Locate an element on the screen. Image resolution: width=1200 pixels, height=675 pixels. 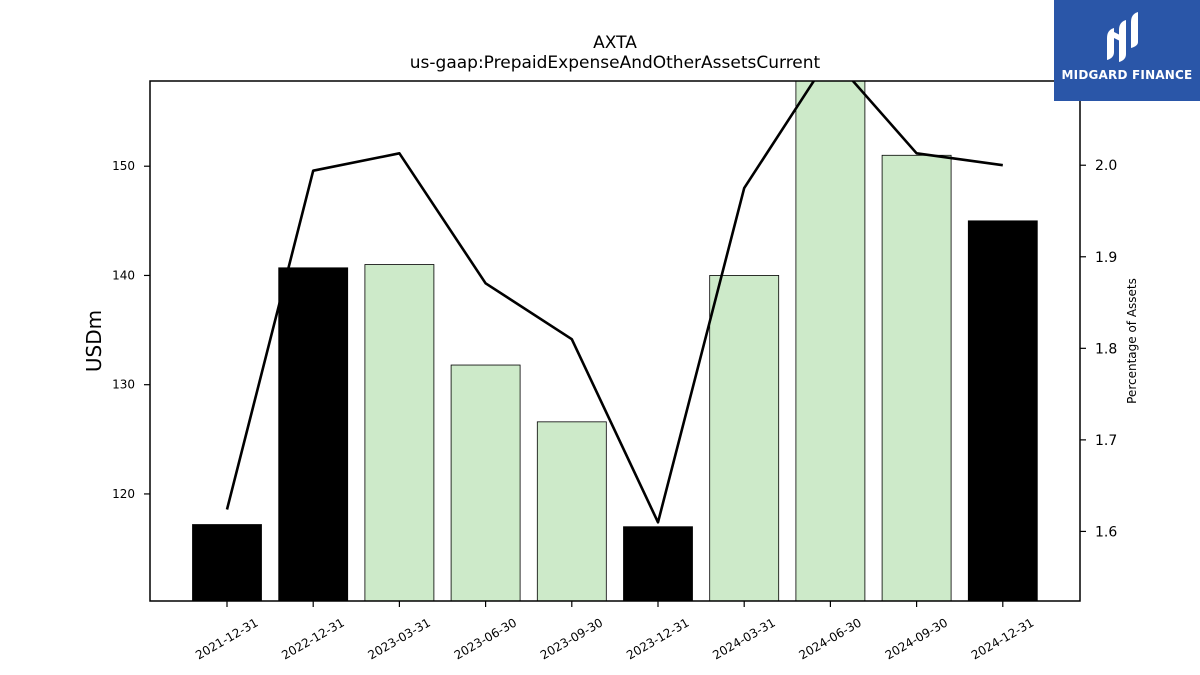
right-axis-ticks: 1.6 1.7 1.8 1.9 2.0 is located at coordinates (1098, 349).